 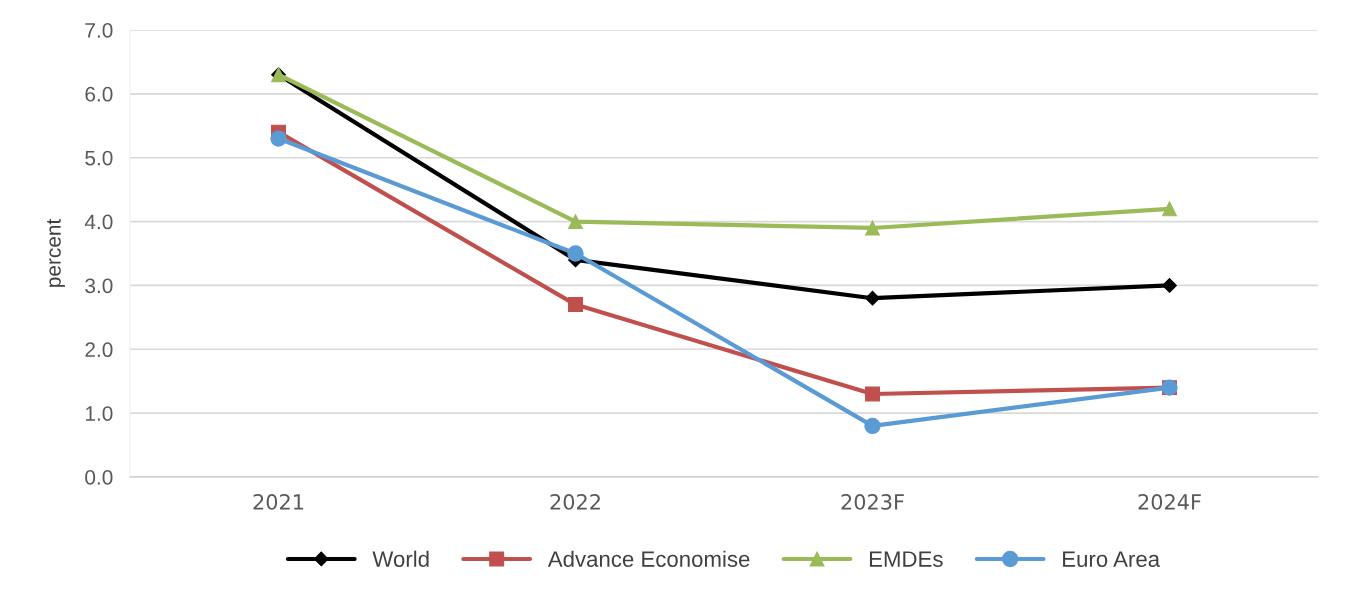 What do you see at coordinates (99, 94) in the screenshot?
I see `y-tick-label: 6.0` at bounding box center [99, 94].